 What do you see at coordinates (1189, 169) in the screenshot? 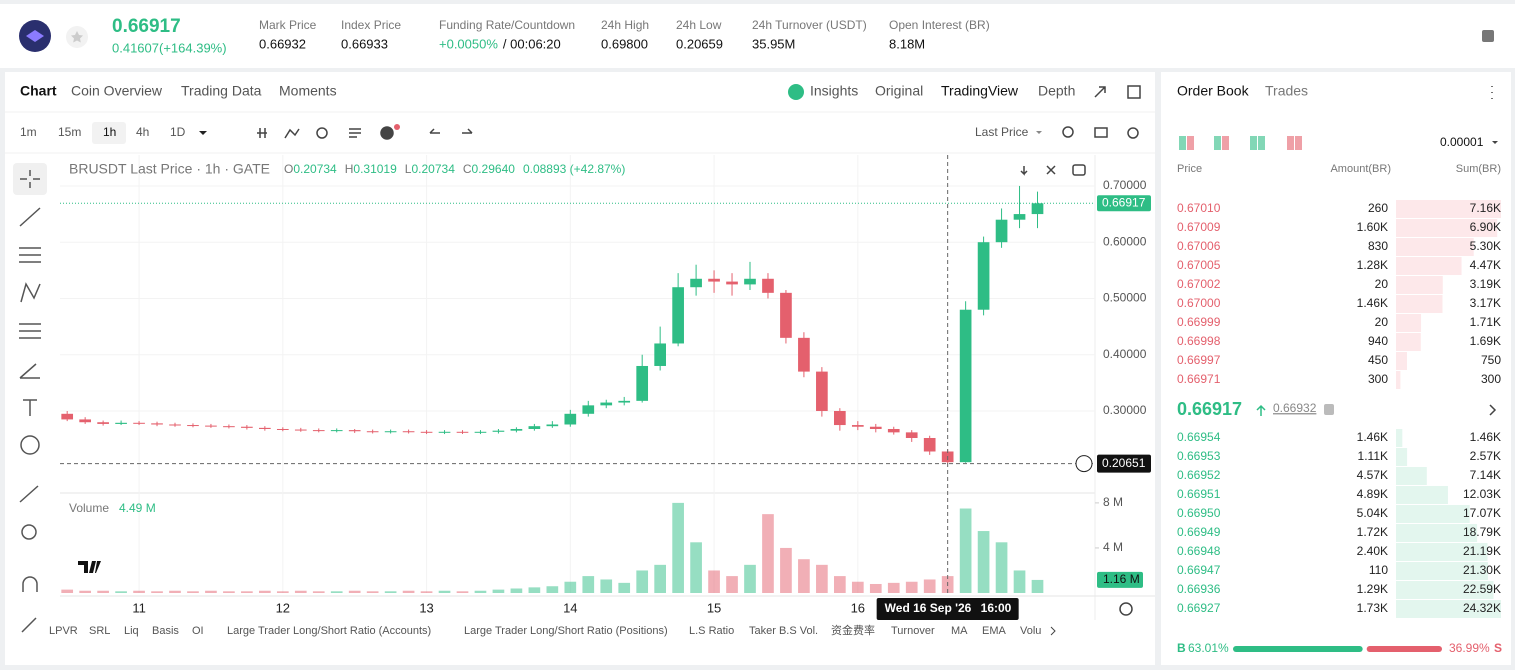
I see `ob-col: Price` at bounding box center [1189, 169].